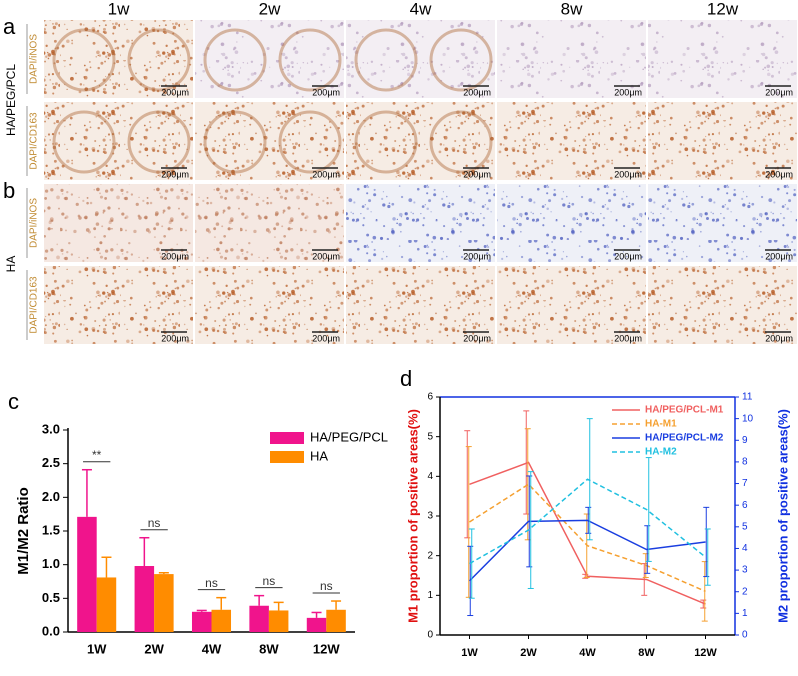 The height and width of the screenshot is (676, 798). I want to click on column-label: 1w, so click(119, 9).